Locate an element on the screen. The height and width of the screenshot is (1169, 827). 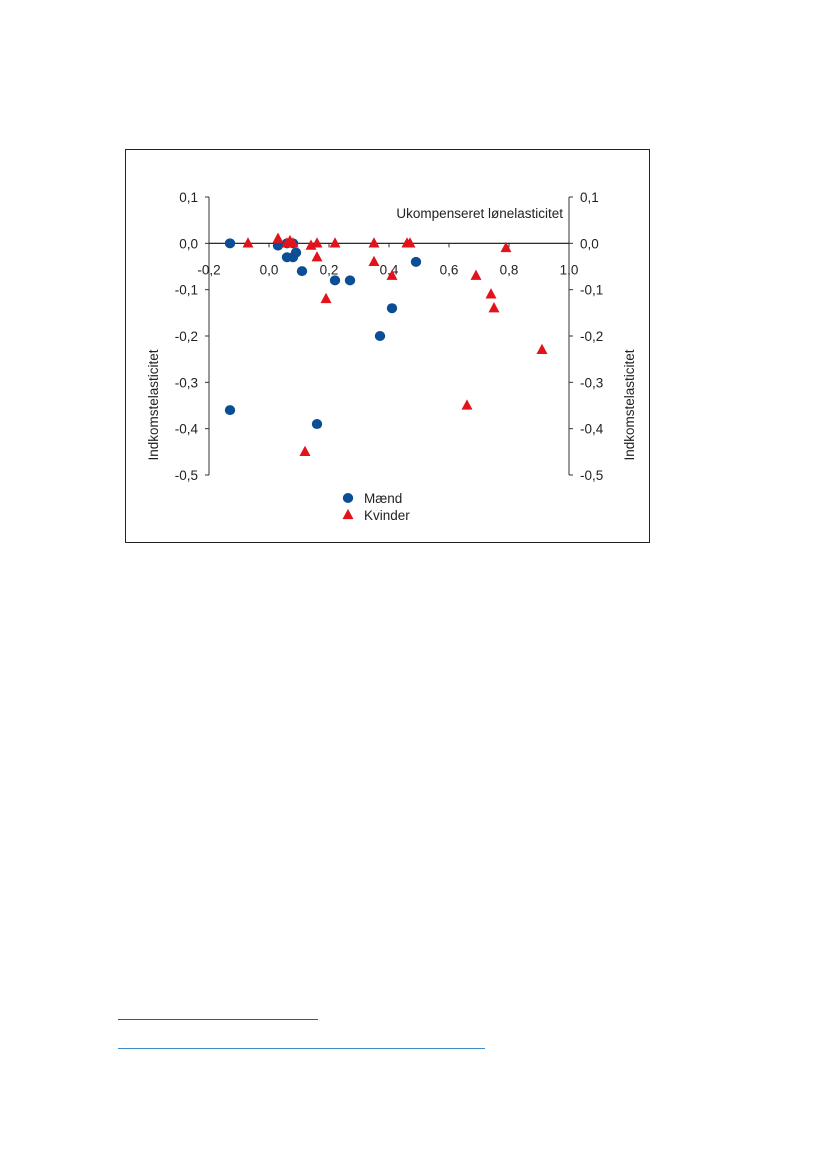
y-tick-label-left: 0,0 is located at coordinates (188, 243).